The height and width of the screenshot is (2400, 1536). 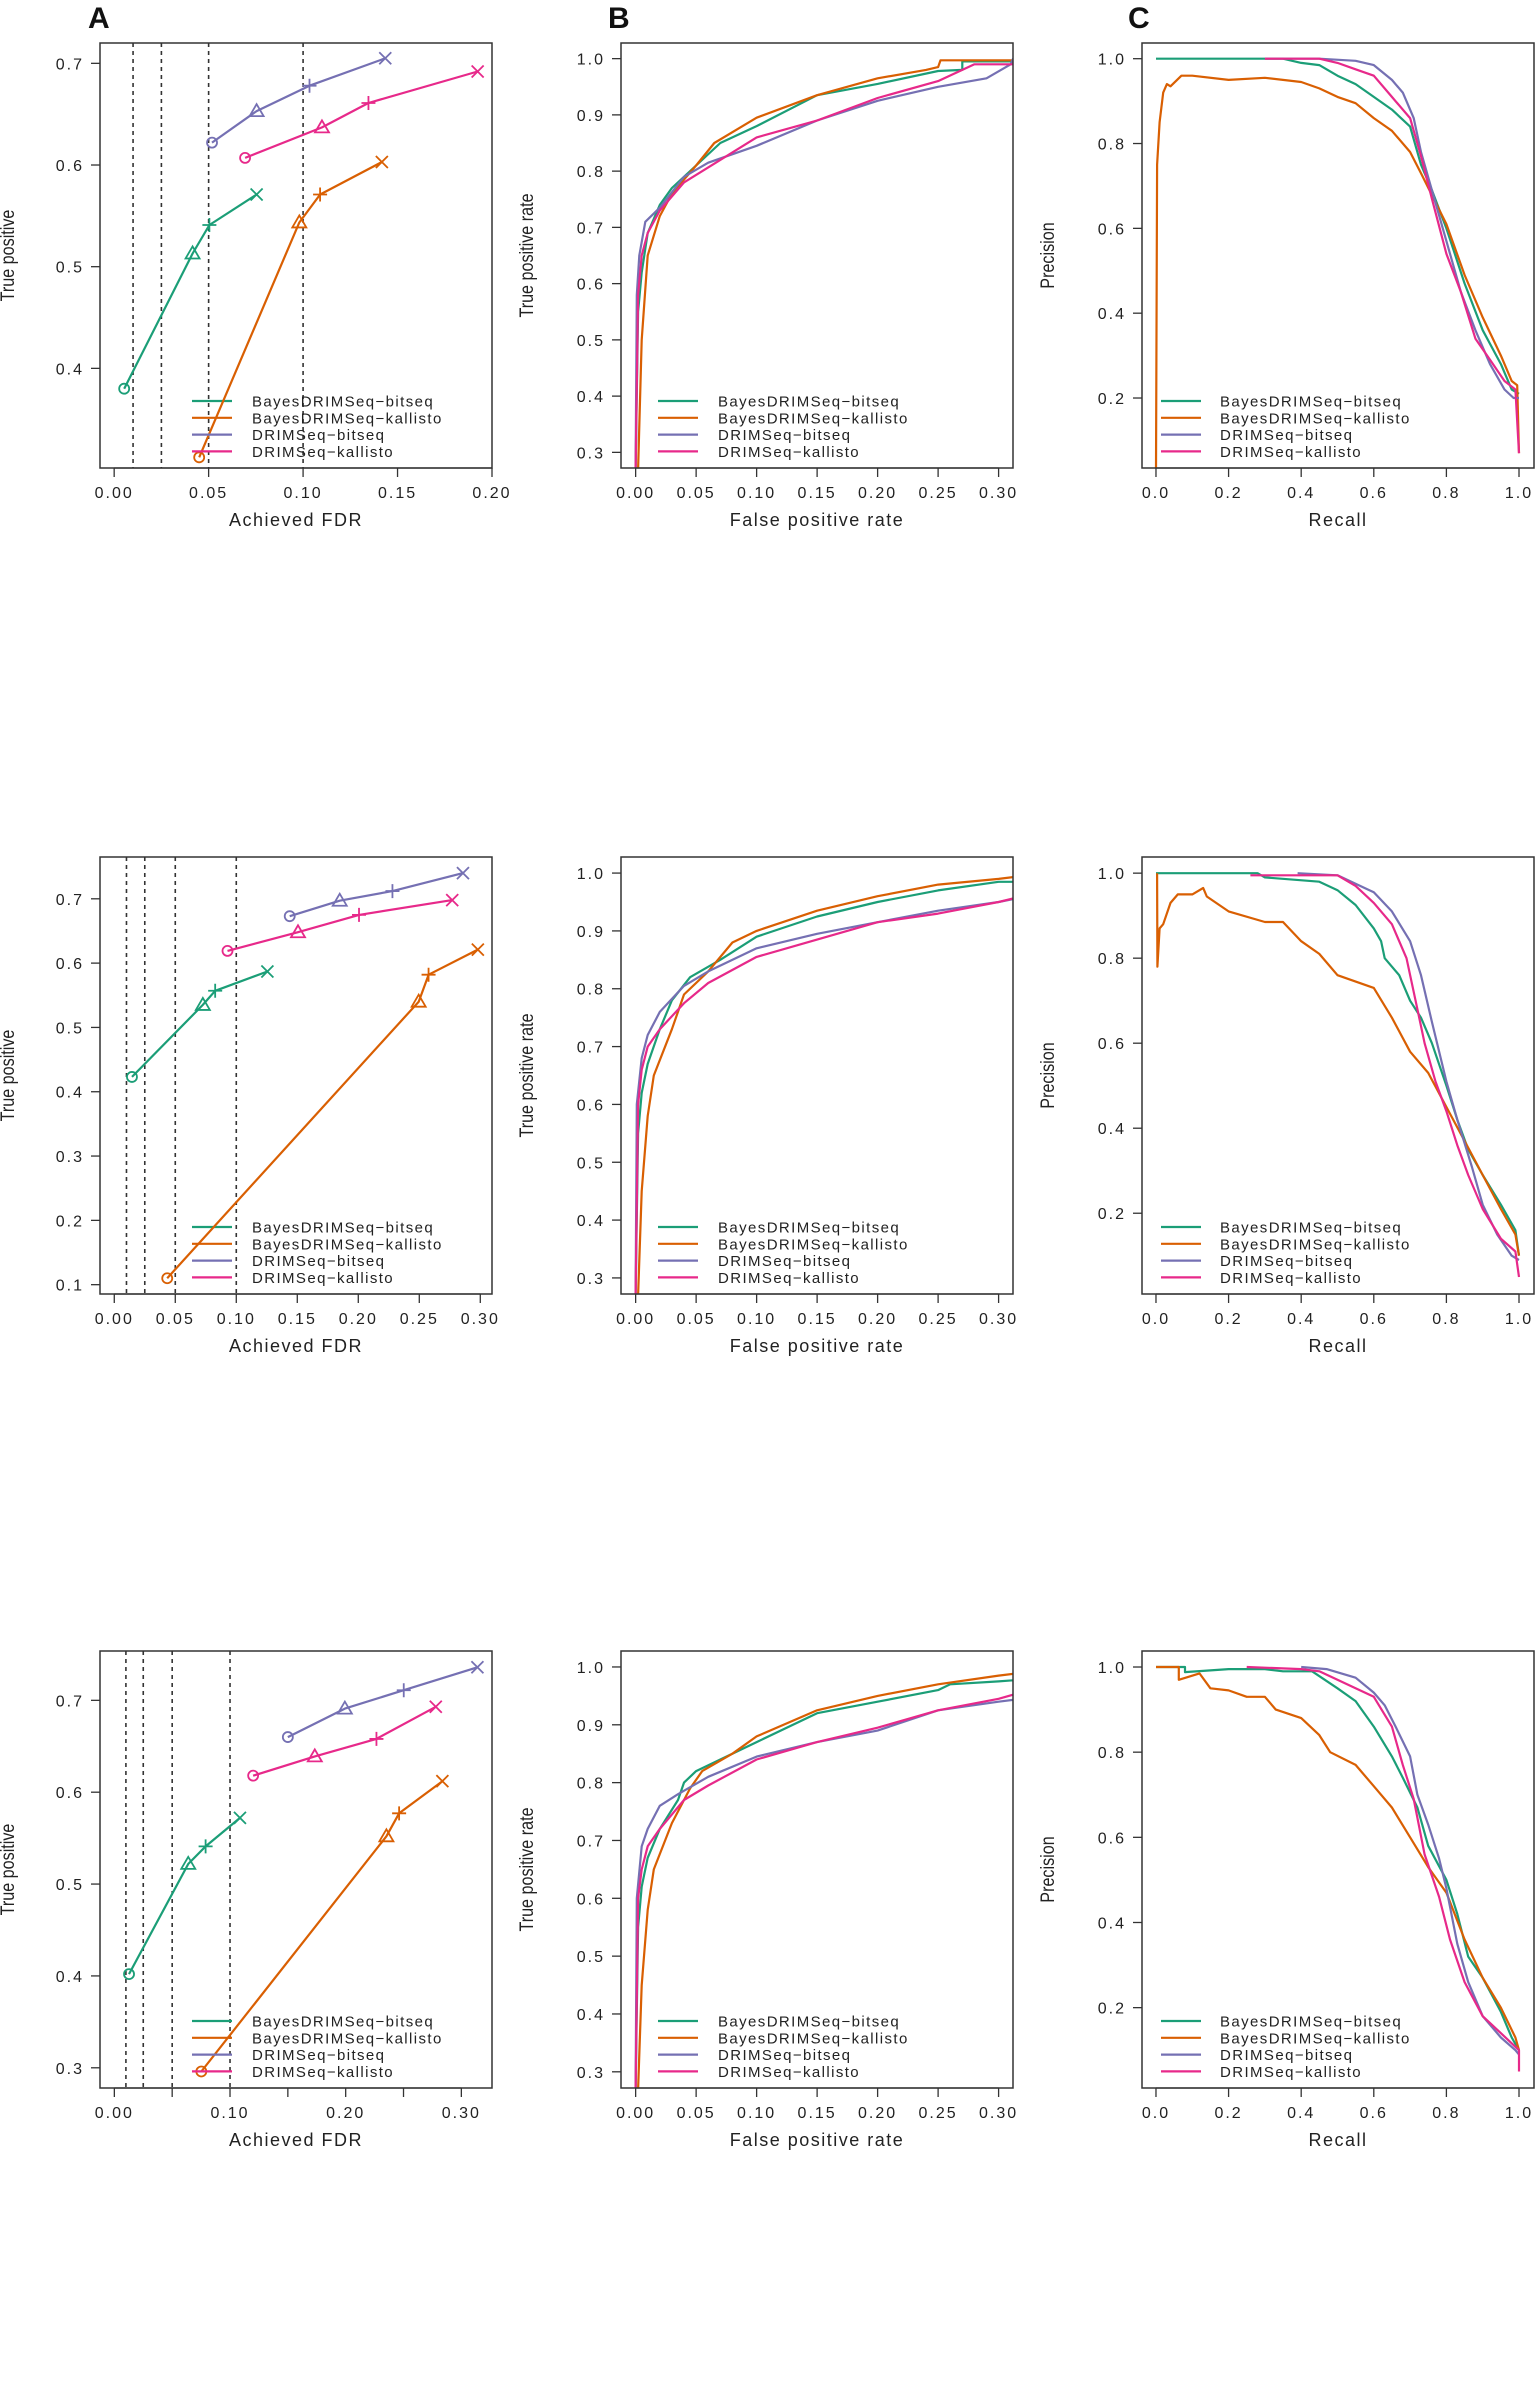 What do you see at coordinates (591, 116) in the screenshot?
I see `y-tick-label: 0.9` at bounding box center [591, 116].